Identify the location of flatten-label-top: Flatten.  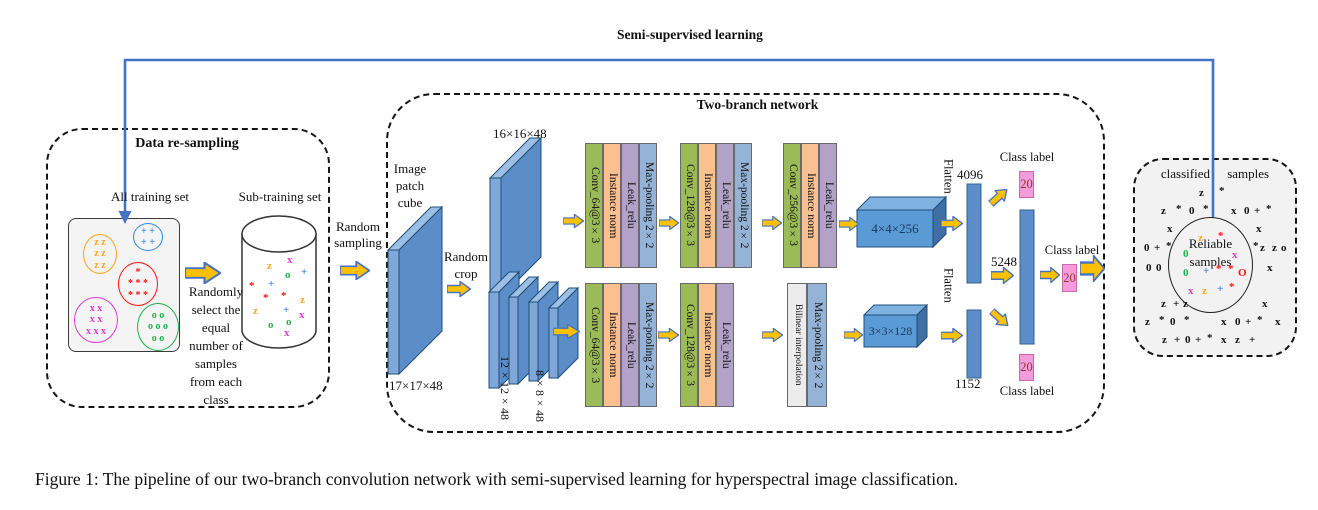
(948, 176).